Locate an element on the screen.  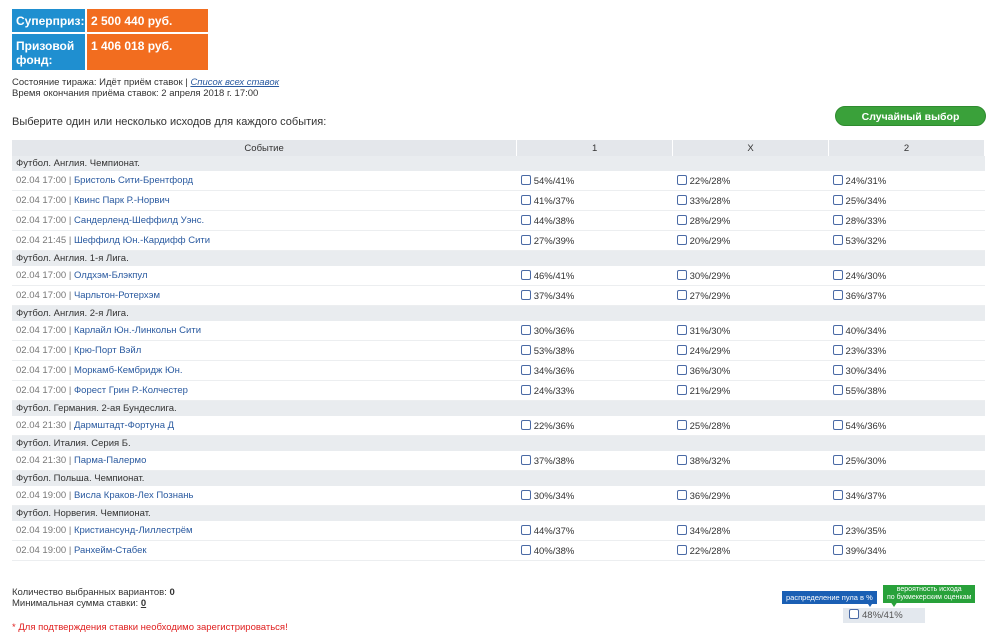
outcome-2-cell: 24%/30% is located at coordinates (906, 276).